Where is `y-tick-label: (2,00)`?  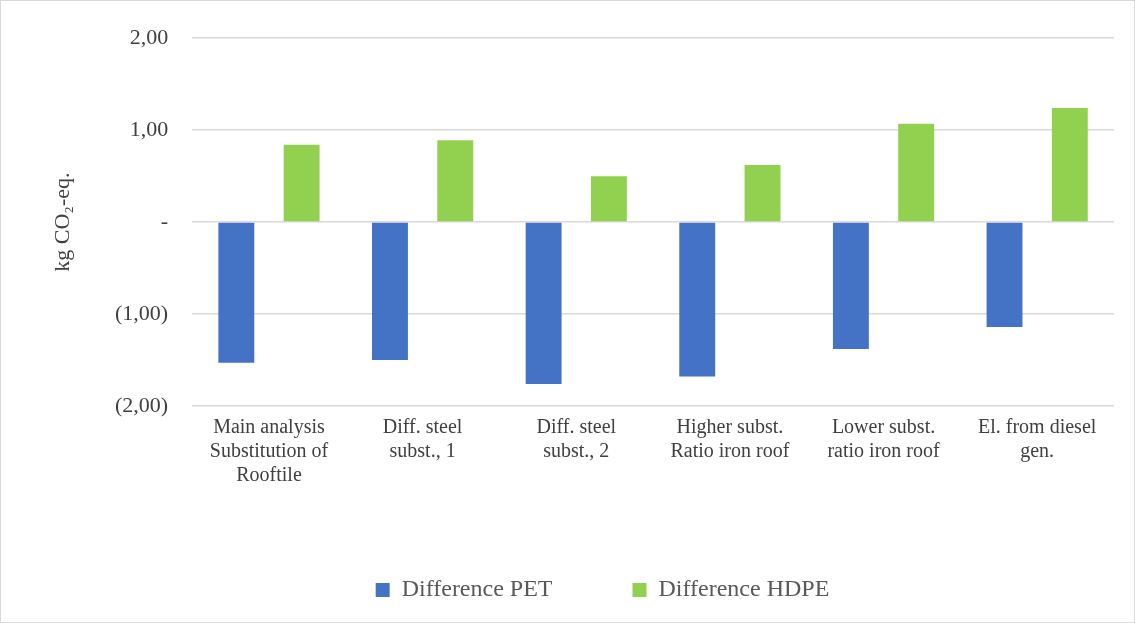 y-tick-label: (2,00) is located at coordinates (142, 404).